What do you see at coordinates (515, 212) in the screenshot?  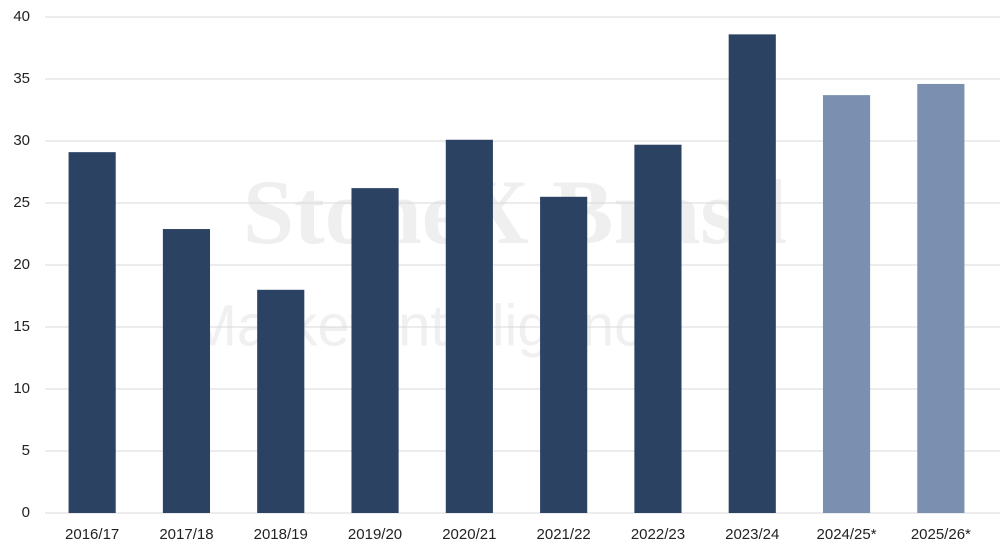 I see `watermark-title: StoneX Brasil` at bounding box center [515, 212].